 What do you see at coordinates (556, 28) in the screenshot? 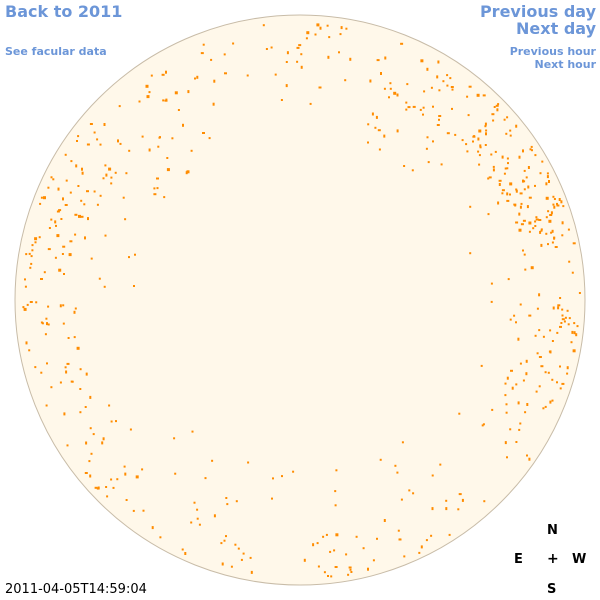
I see `next-day-link: Next day` at bounding box center [556, 28].